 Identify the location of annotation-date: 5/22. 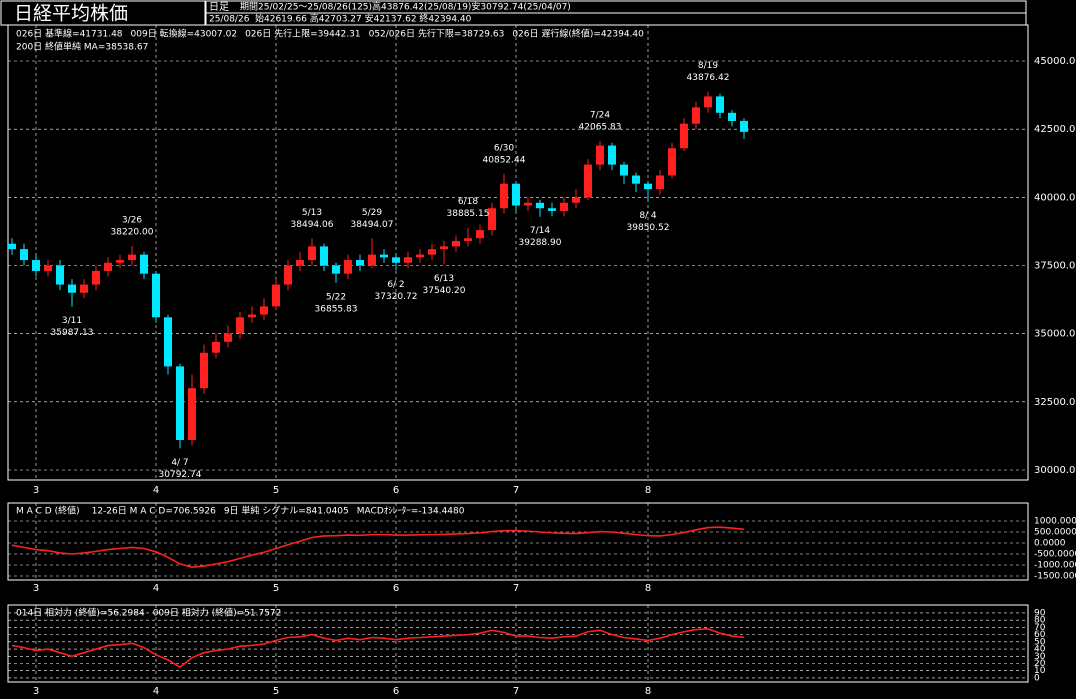
(336, 298).